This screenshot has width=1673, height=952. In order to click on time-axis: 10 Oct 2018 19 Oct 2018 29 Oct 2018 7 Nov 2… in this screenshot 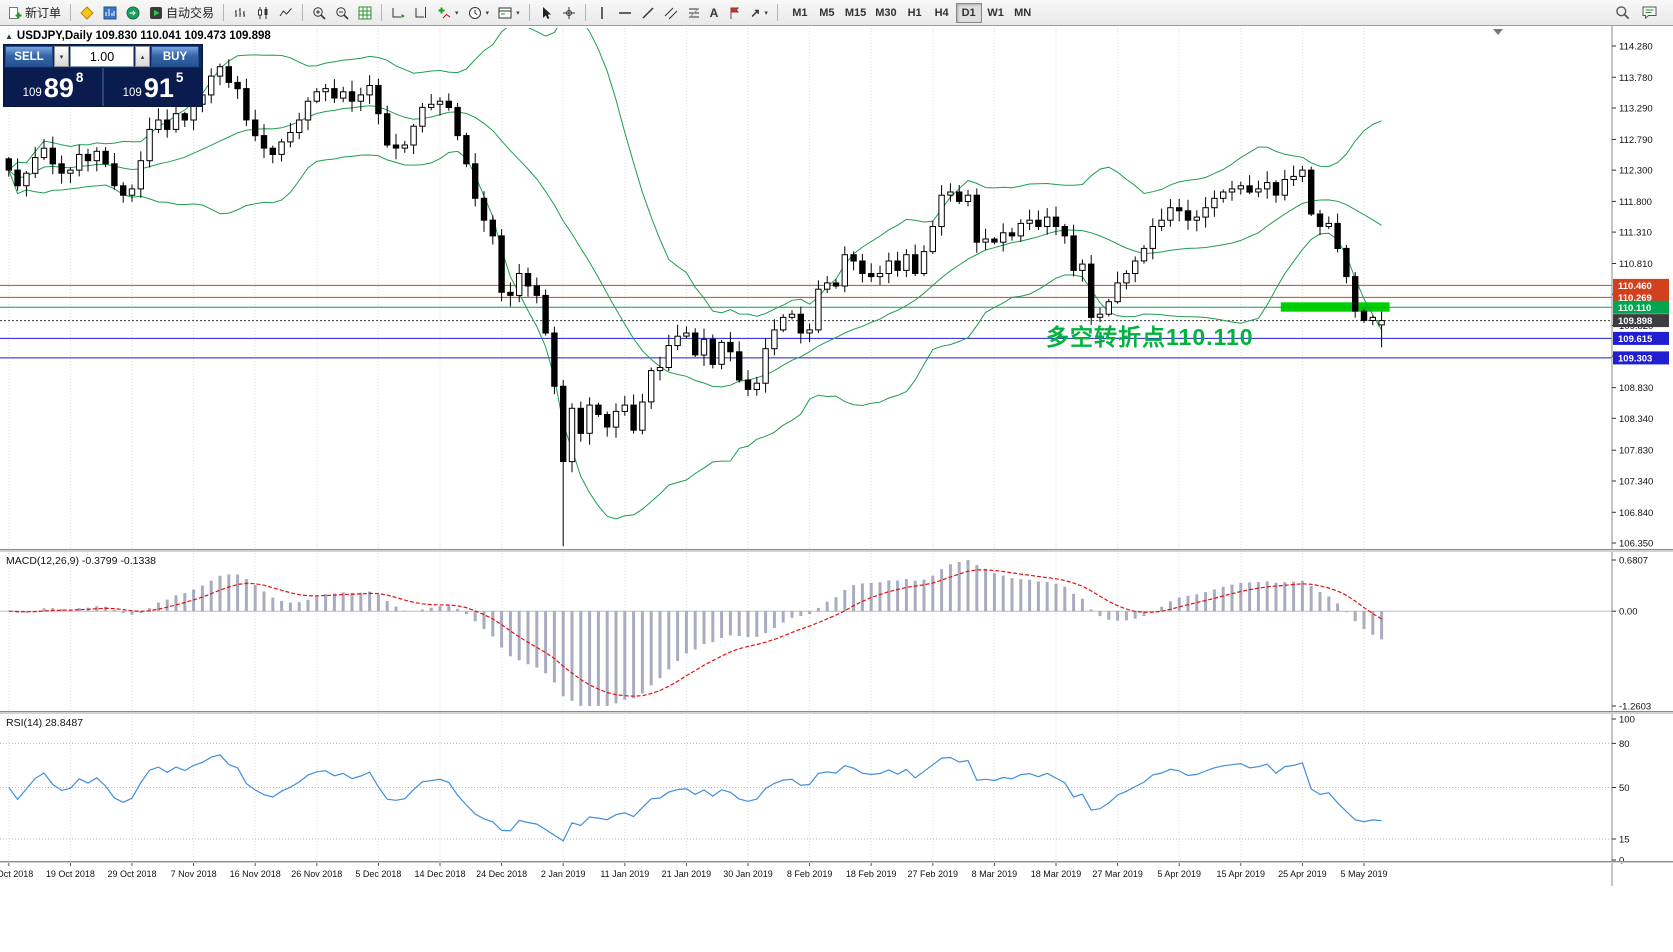, I will do `click(694, 871)`.